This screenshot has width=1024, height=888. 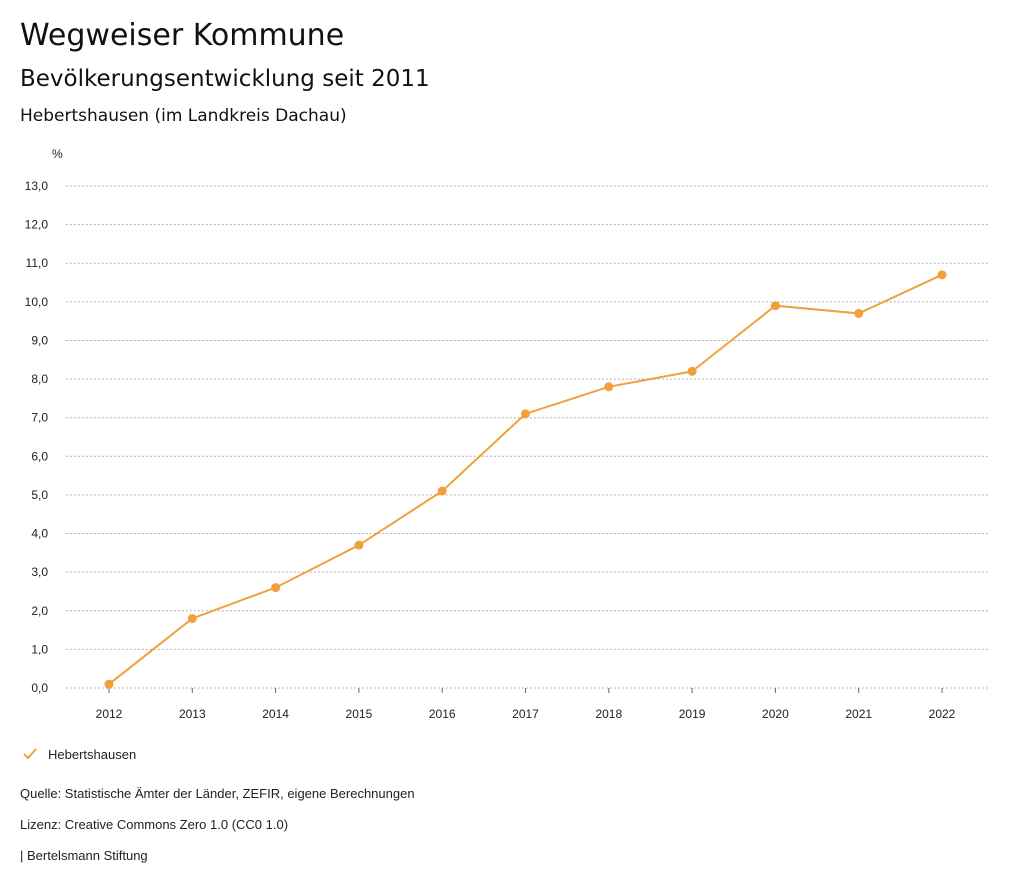 What do you see at coordinates (39, 379) in the screenshot?
I see `y-tick-label: 8,0` at bounding box center [39, 379].